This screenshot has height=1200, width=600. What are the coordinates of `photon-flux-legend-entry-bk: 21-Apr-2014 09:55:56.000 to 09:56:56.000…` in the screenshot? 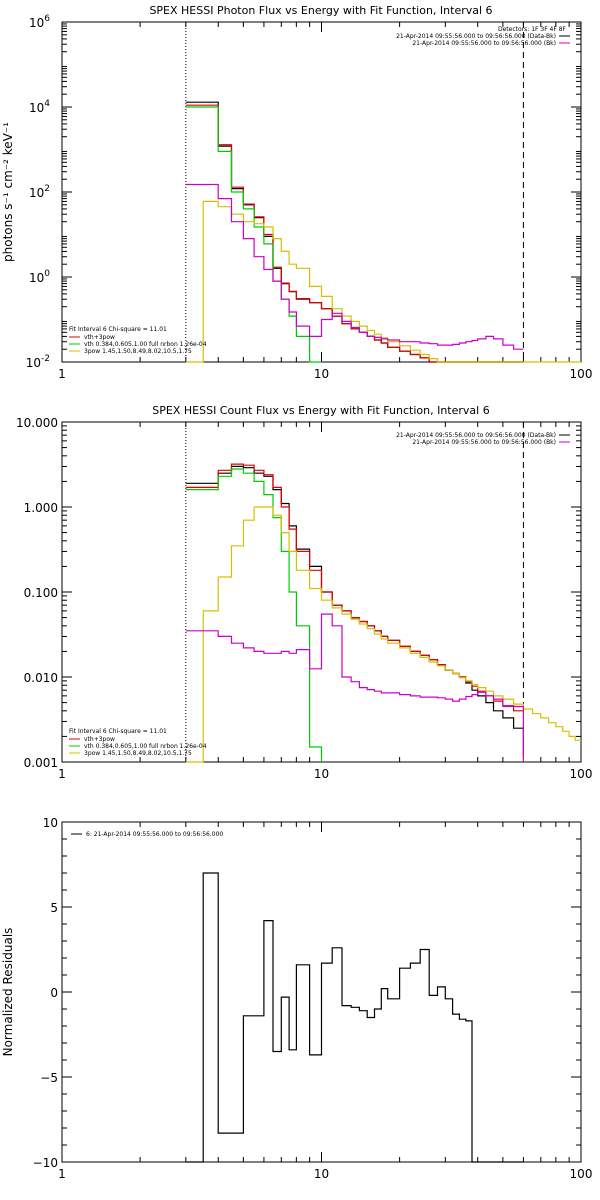 It's located at (484, 43).